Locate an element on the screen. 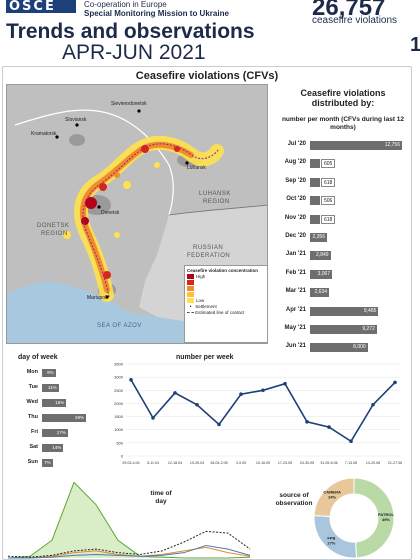 Image resolution: width=420 pixels, height=560 pixels. month-value-label: 2,849 is located at coordinates (322, 255).